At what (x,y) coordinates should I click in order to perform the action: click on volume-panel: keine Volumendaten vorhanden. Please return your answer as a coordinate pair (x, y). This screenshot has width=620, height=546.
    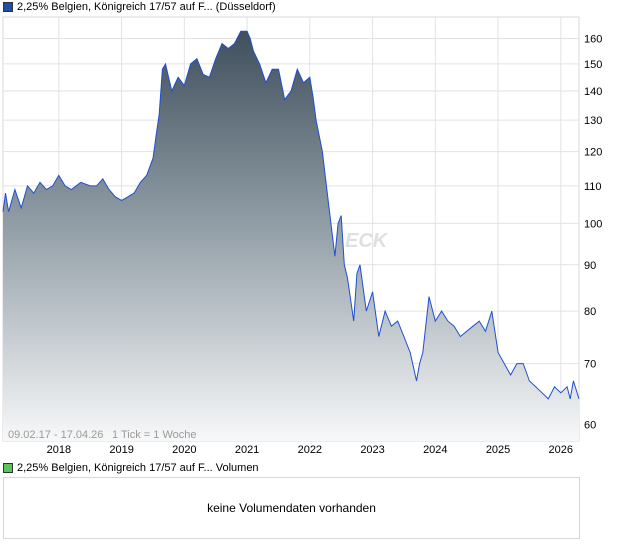
    Looking at the image, I should click on (291, 508).